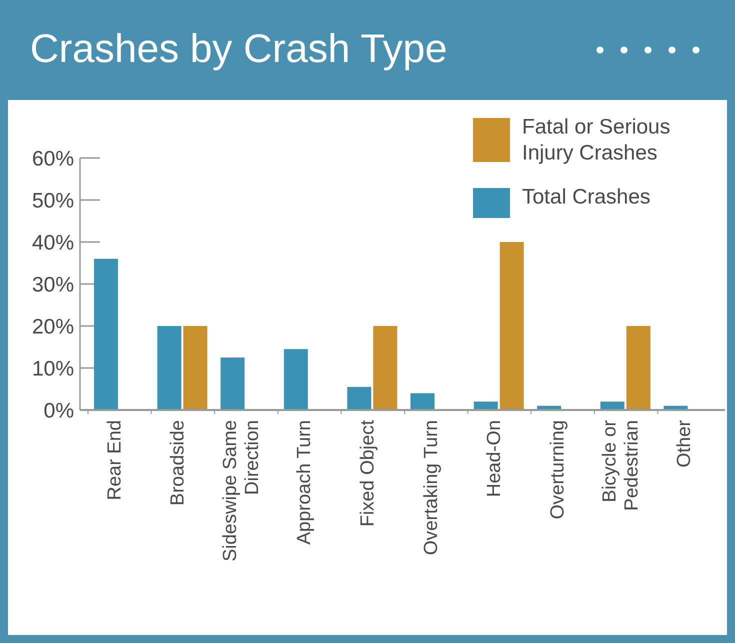 Image resolution: width=735 pixels, height=643 pixels. I want to click on y-tick-label: 50%, so click(53, 200).